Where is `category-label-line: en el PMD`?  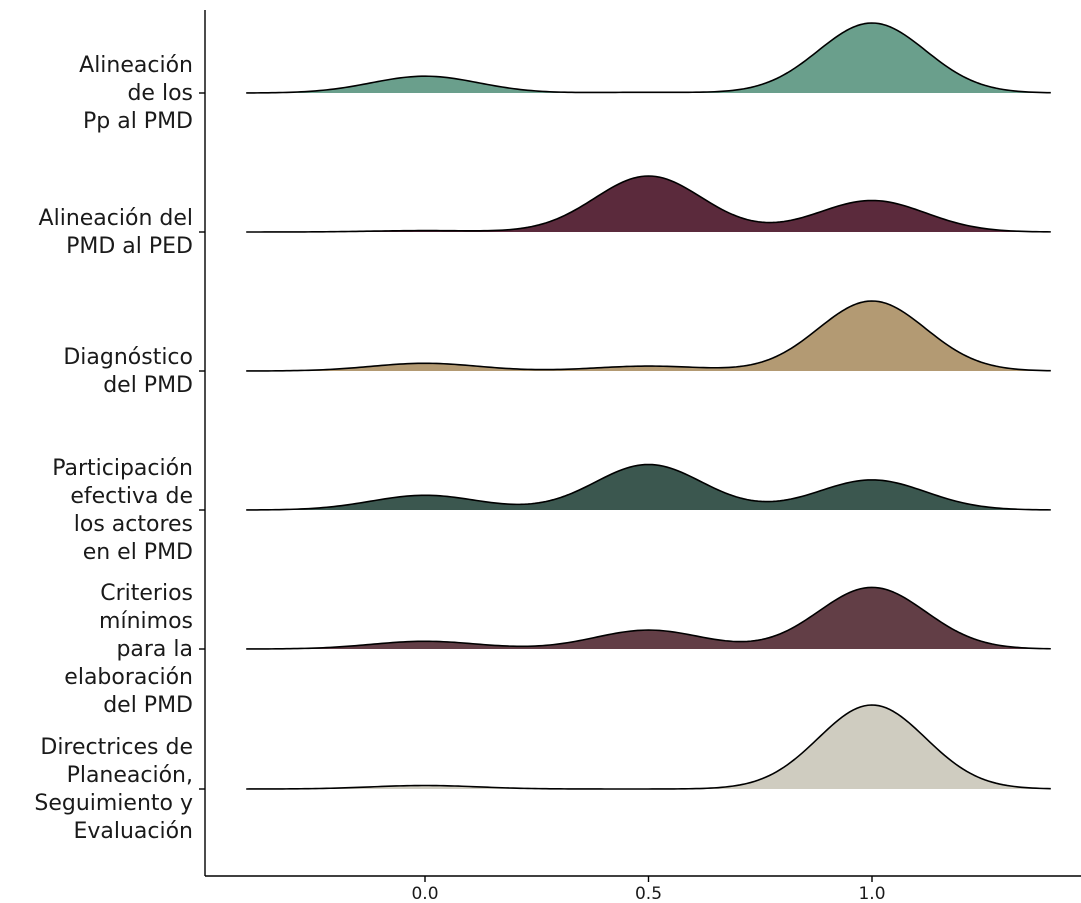 category-label-line: en el PMD is located at coordinates (138, 552).